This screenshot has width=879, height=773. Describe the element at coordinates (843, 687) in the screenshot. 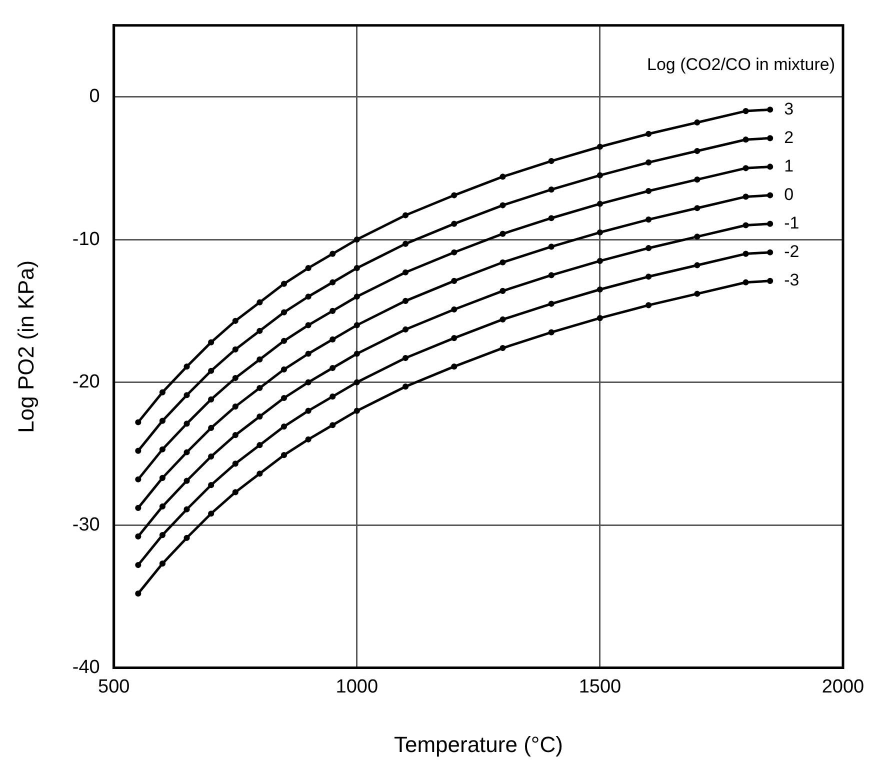

I see `x-tick-label: 2000` at that location.